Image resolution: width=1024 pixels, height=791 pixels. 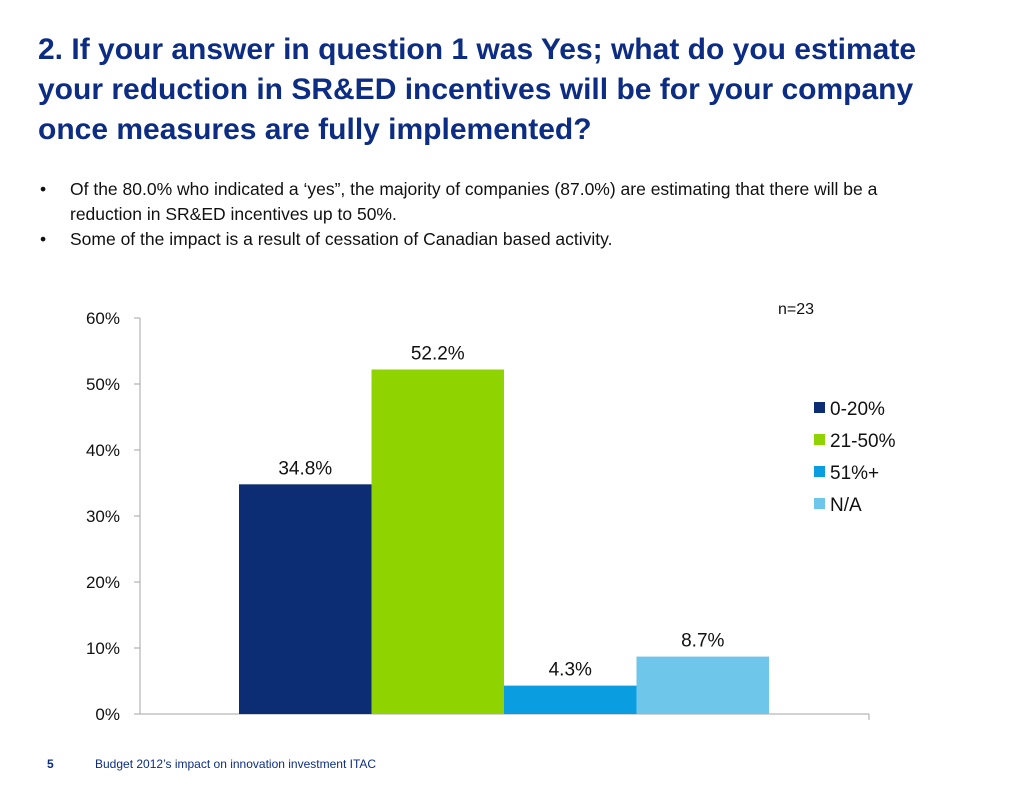 What do you see at coordinates (50, 764) in the screenshot?
I see `page-number: 5` at bounding box center [50, 764].